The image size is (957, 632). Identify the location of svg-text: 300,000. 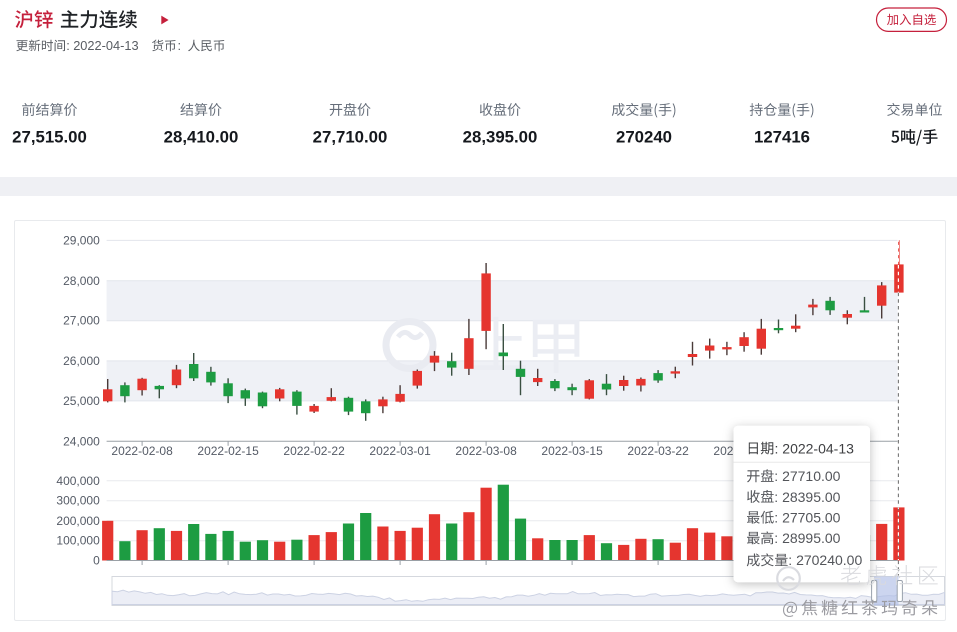
(78, 501).